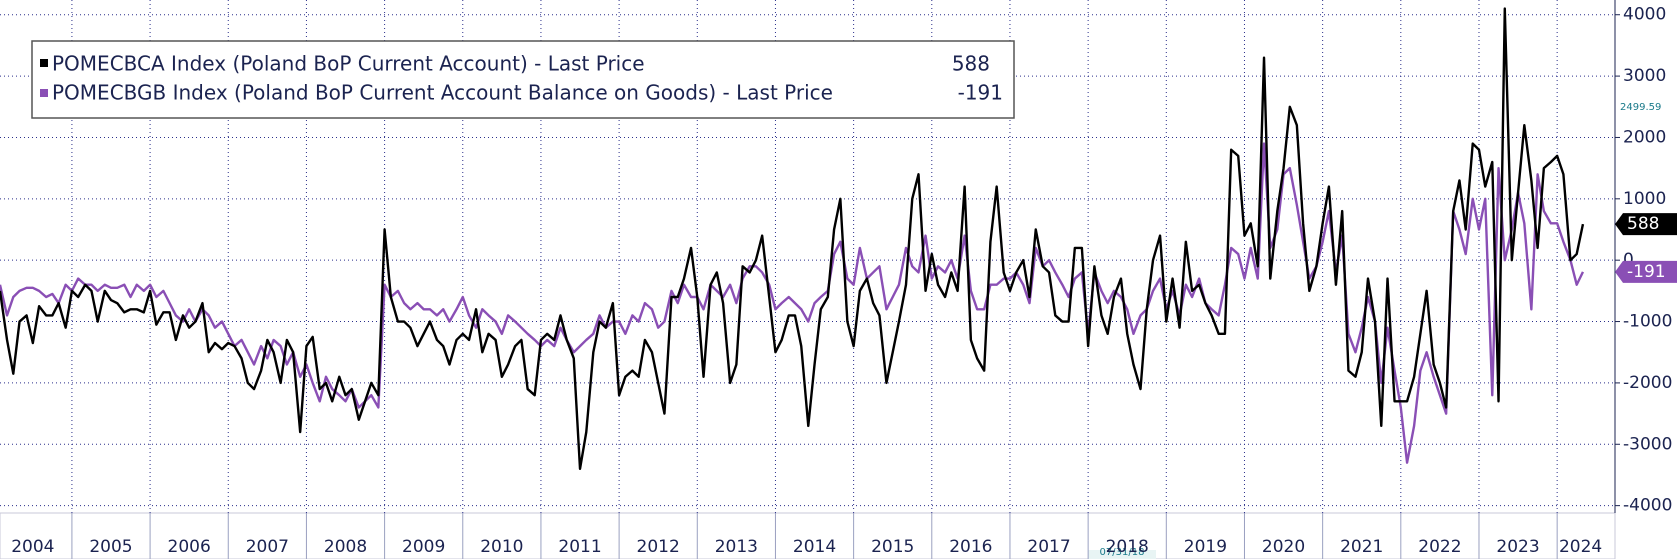 This screenshot has width=1677, height=559. Describe the element at coordinates (32, 547) in the screenshot. I see `x-tick-label: 2004` at that location.